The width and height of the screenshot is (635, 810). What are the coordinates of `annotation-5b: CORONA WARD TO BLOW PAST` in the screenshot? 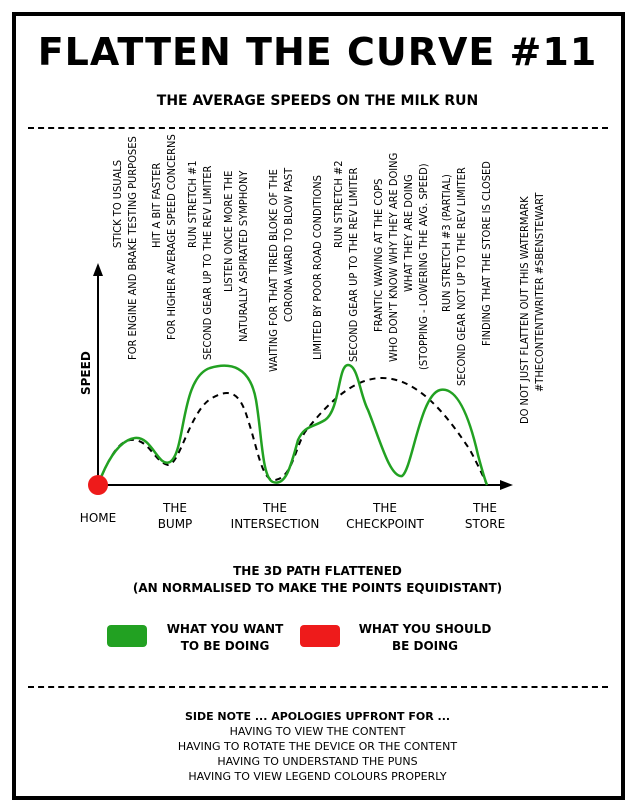 It's located at (288, 244).